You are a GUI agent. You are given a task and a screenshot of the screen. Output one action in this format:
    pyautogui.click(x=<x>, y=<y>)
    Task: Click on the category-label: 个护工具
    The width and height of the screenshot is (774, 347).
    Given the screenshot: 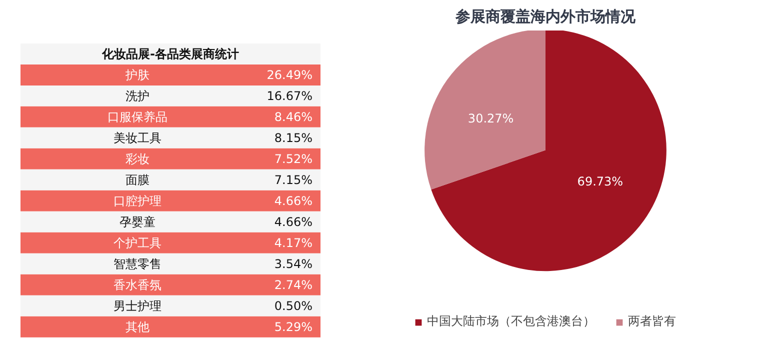 What is the action you would take?
    pyautogui.click(x=138, y=243)
    